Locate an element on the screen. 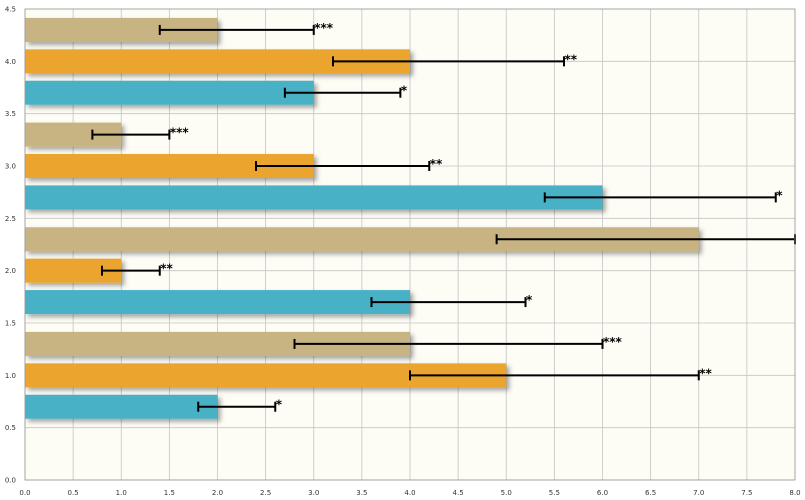 This screenshot has width=805, height=500. x-tick-label: 5.0 is located at coordinates (506, 493).